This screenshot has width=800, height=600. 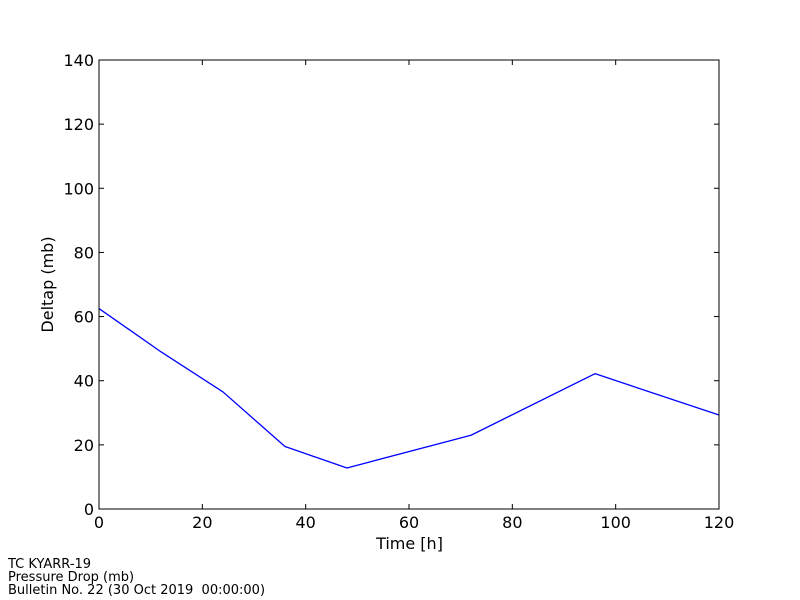 What do you see at coordinates (78, 60) in the screenshot?
I see `y-tick-label: 140` at bounding box center [78, 60].